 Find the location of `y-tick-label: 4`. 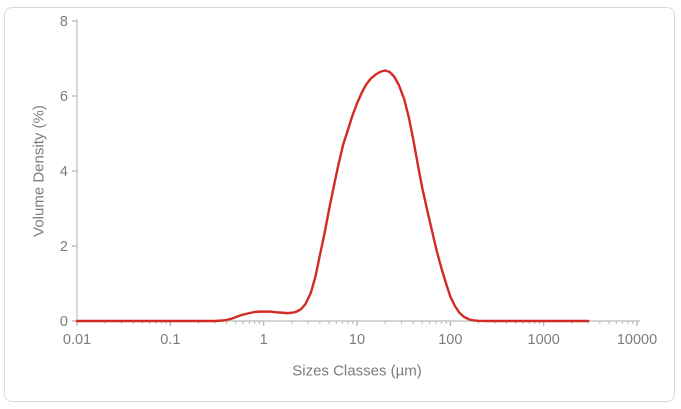

y-tick-label: 4 is located at coordinates (64, 172).